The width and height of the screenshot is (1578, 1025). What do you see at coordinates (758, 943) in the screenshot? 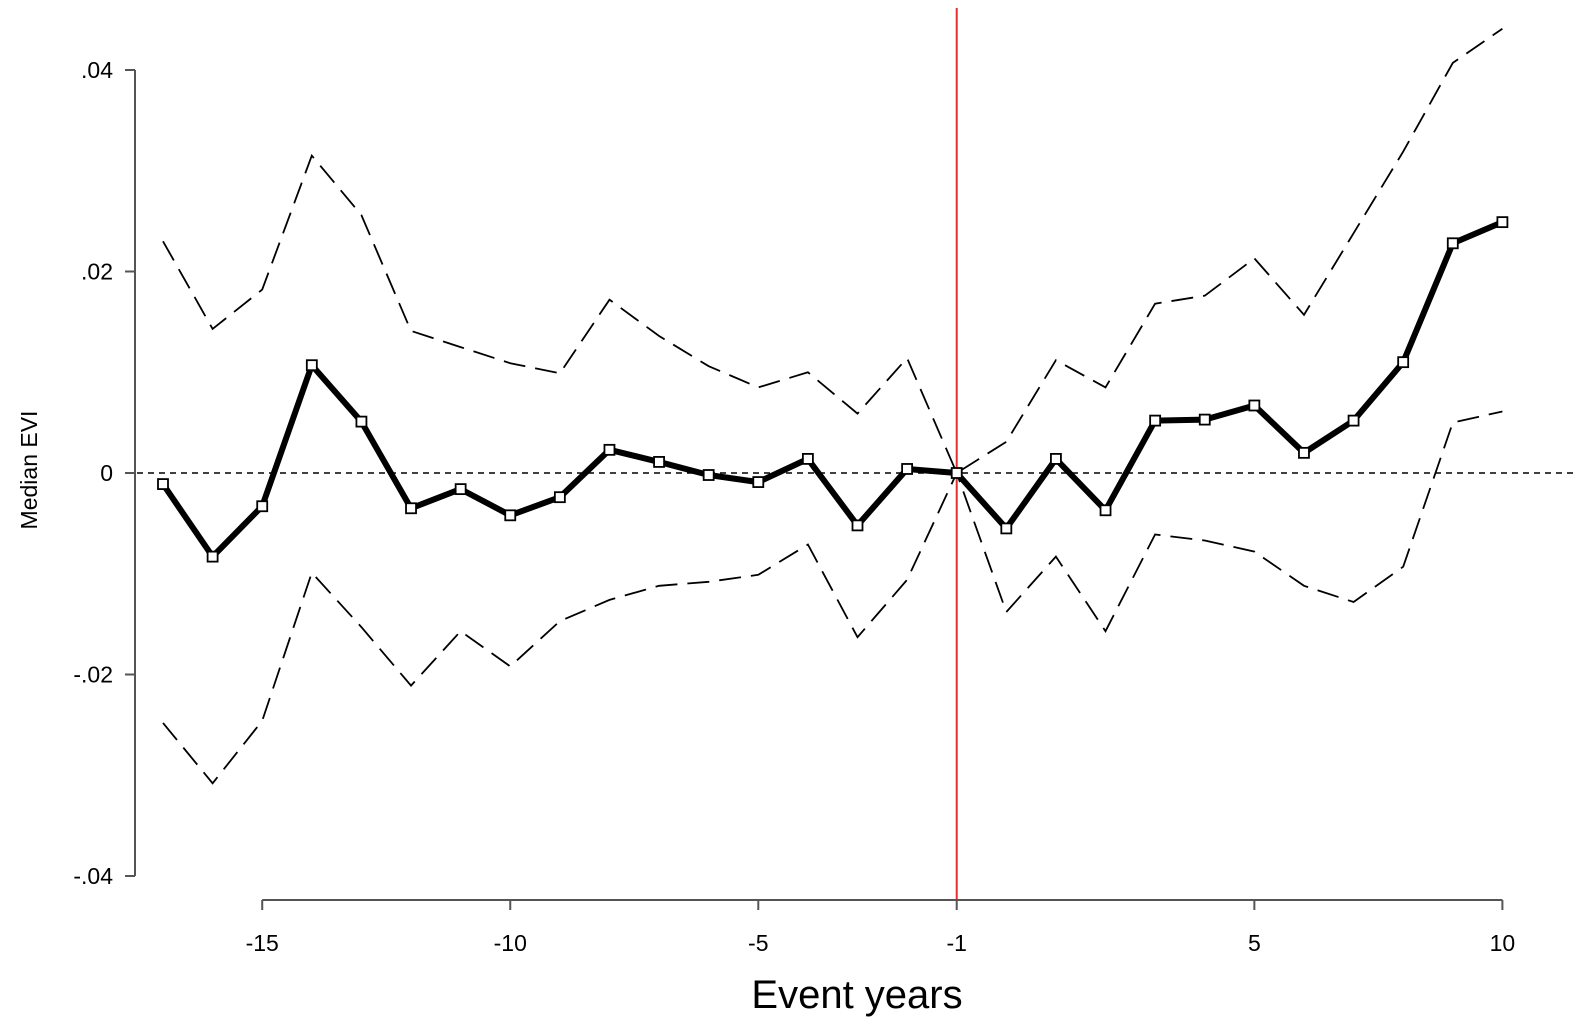
I see `x-tick-label: -5` at bounding box center [758, 943].